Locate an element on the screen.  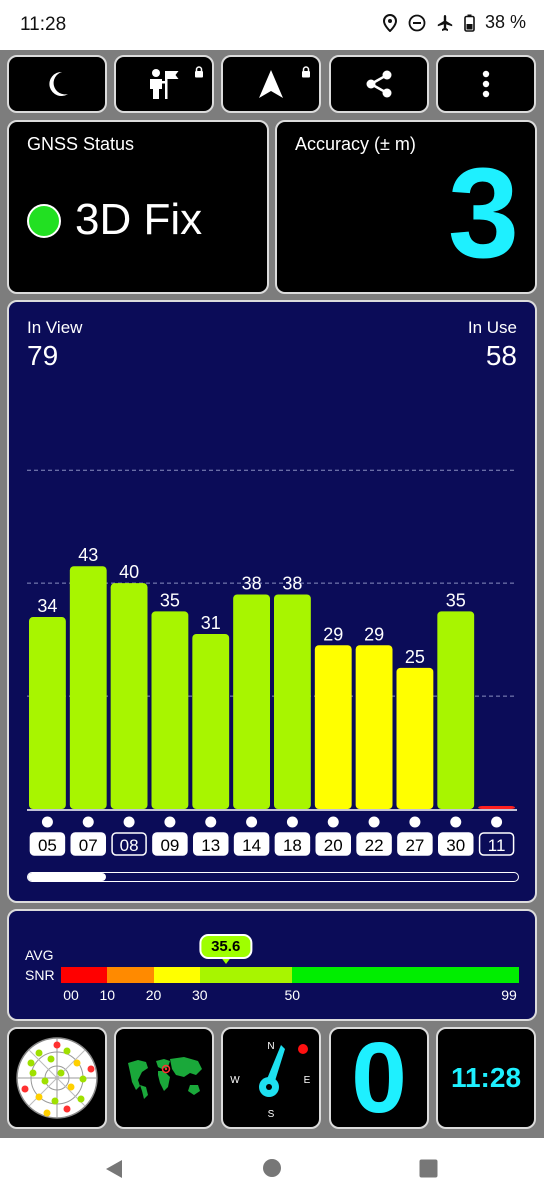
night-mode-button is located at coordinates (57, 84).